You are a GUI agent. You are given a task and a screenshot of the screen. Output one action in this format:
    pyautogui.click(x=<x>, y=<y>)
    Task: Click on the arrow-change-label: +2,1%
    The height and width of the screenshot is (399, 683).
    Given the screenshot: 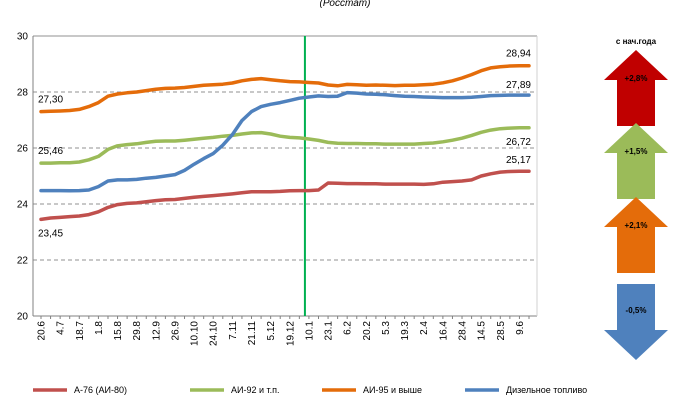 What is the action you would take?
    pyautogui.click(x=636, y=225)
    